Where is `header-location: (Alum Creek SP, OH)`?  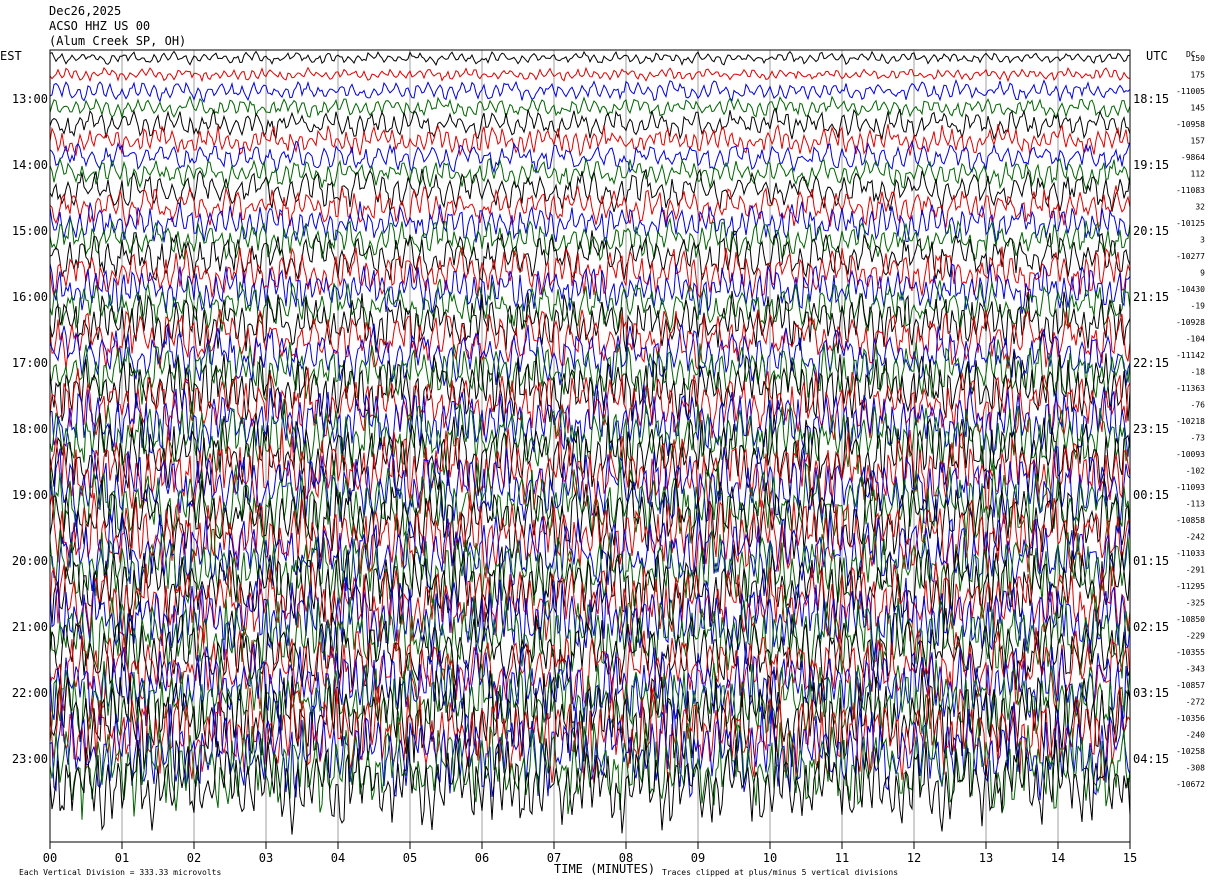 header-location: (Alum Creek SP, OH) is located at coordinates (118, 41).